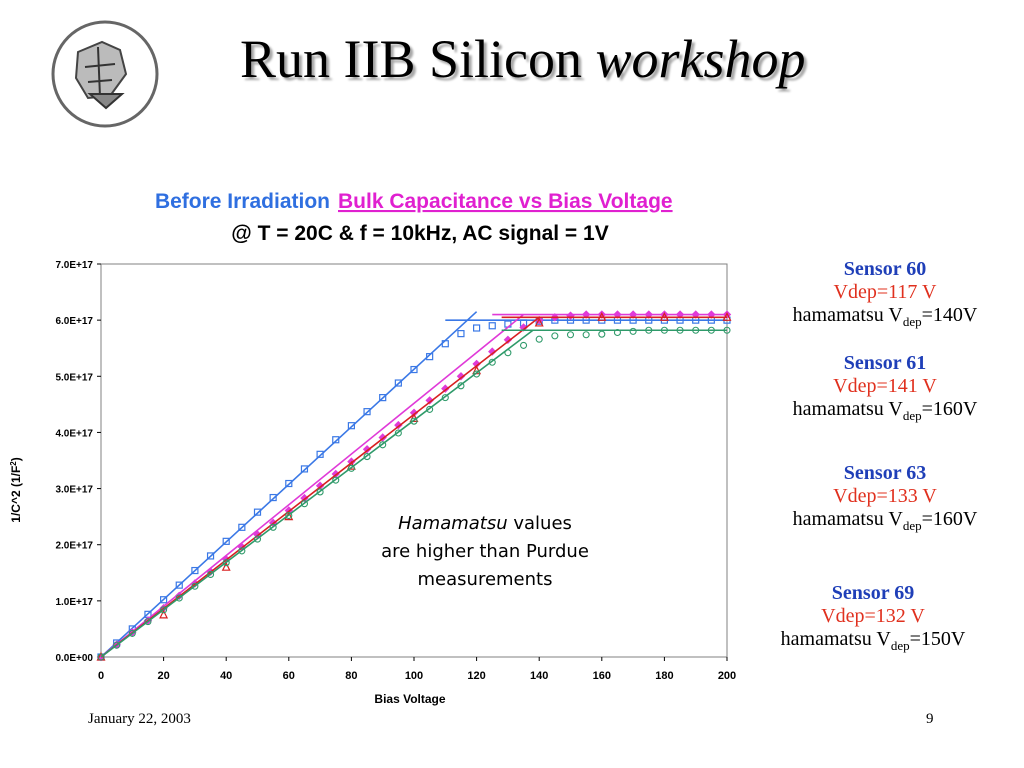 The image size is (1024, 768). I want to click on sensor-63-block: Sensor 63 Vdep=133 V hamamatsu Vdep=160V, so click(885, 498).